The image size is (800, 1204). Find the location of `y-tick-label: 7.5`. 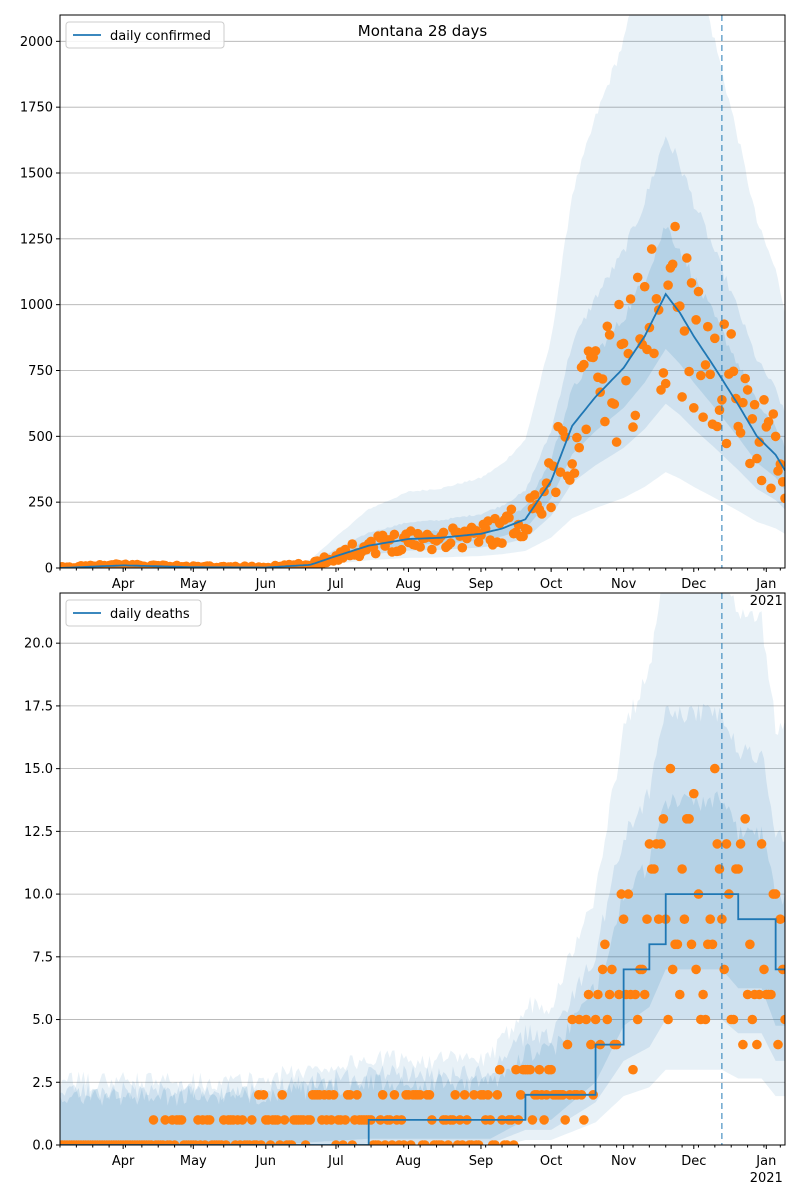

y-tick-label: 7.5 is located at coordinates (42, 957).